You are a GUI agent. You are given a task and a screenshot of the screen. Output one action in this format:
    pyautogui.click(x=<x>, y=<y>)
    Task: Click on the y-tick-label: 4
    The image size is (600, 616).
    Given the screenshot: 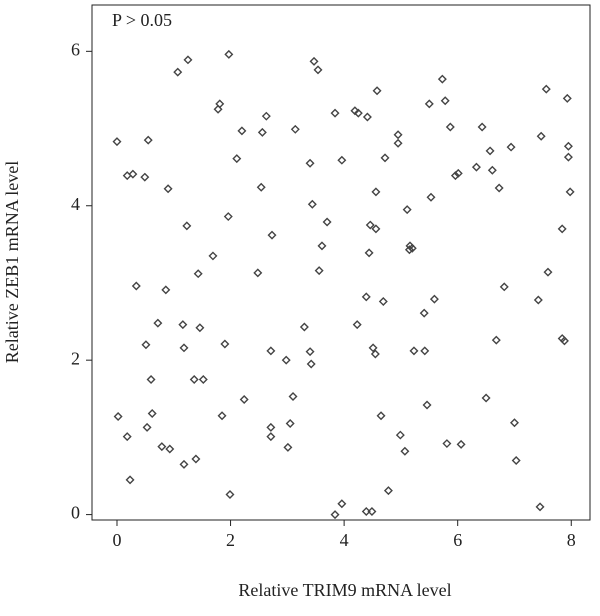 What is the action you would take?
    pyautogui.click(x=75, y=204)
    